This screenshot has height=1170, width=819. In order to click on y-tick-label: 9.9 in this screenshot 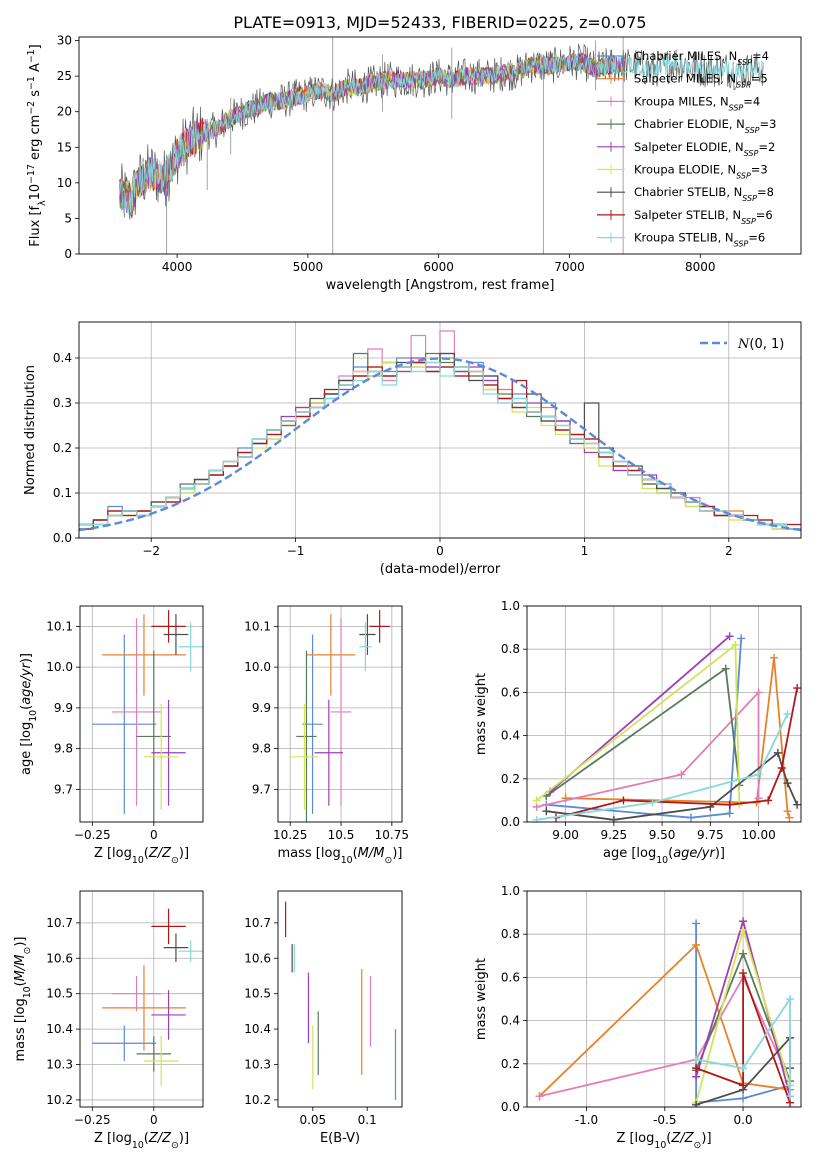, I will do `click(261, 708)`.